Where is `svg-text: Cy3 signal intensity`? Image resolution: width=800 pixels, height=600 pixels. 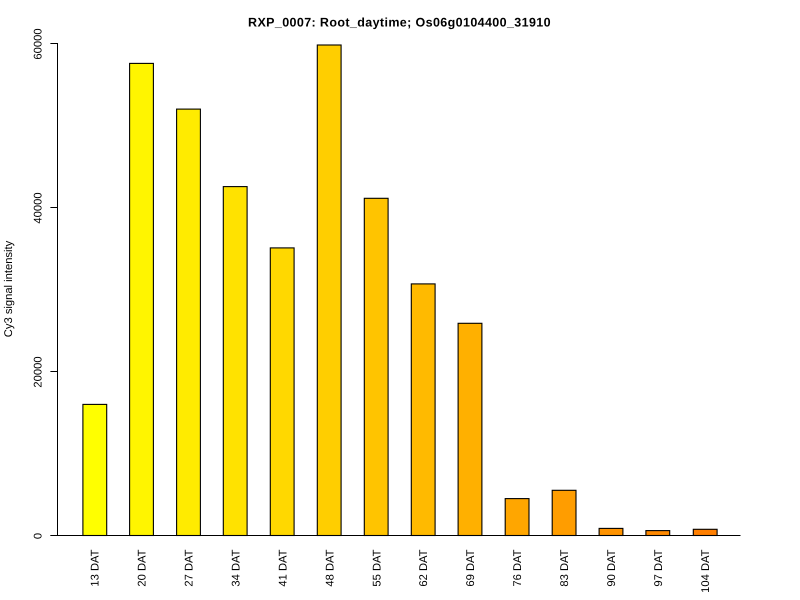 svg-text: Cy3 signal intensity is located at coordinates (9, 288).